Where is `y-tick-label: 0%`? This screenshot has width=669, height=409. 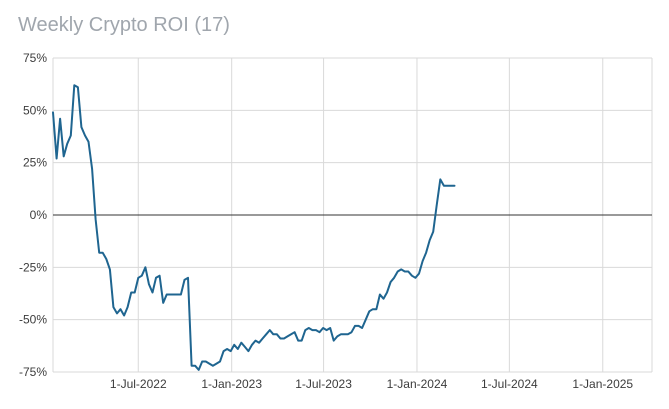
y-tick-label: 0% is located at coordinates (39, 215).